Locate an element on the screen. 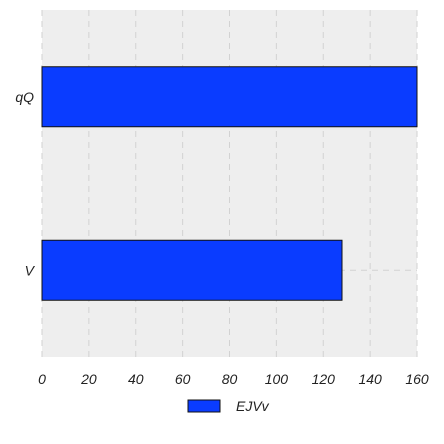  legend-swatch is located at coordinates (204, 406).